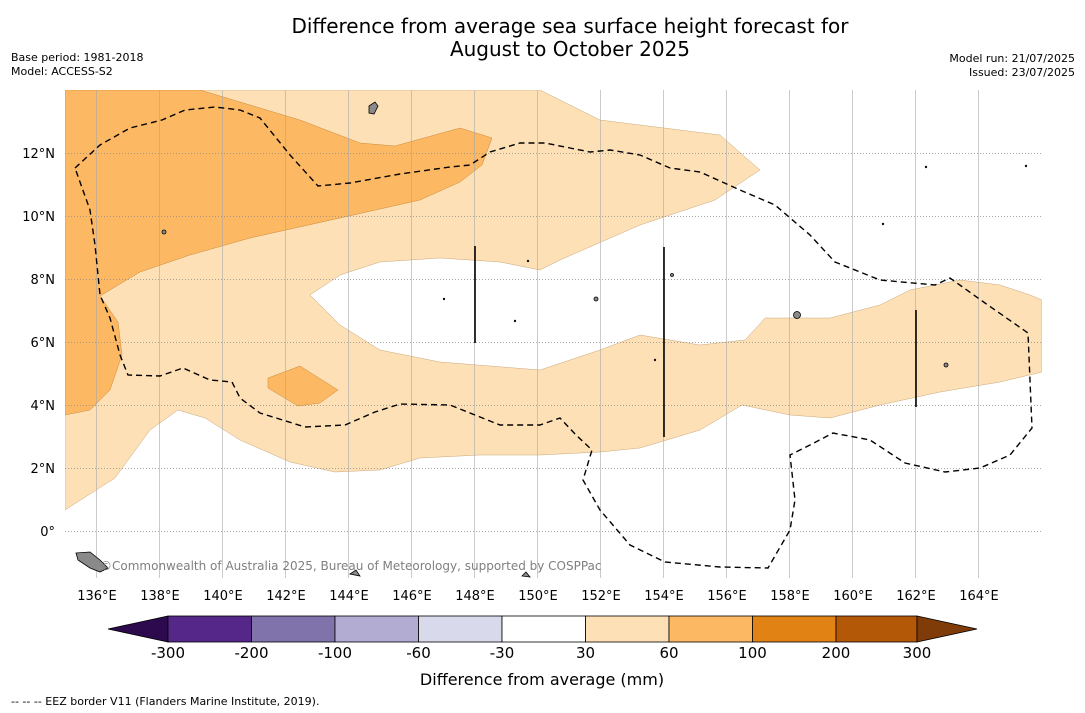 This screenshot has width=1085, height=713. What do you see at coordinates (664, 596) in the screenshot?
I see `x-tick-label: 154°E` at bounding box center [664, 596].